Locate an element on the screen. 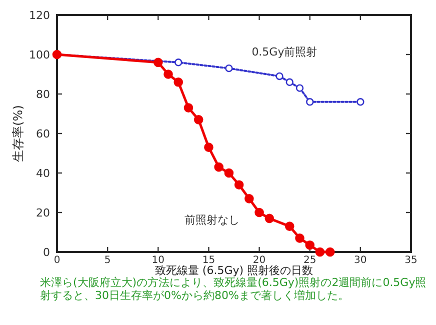 The height and width of the screenshot is (325, 436). x-tick-label: 0 is located at coordinates (57, 260).